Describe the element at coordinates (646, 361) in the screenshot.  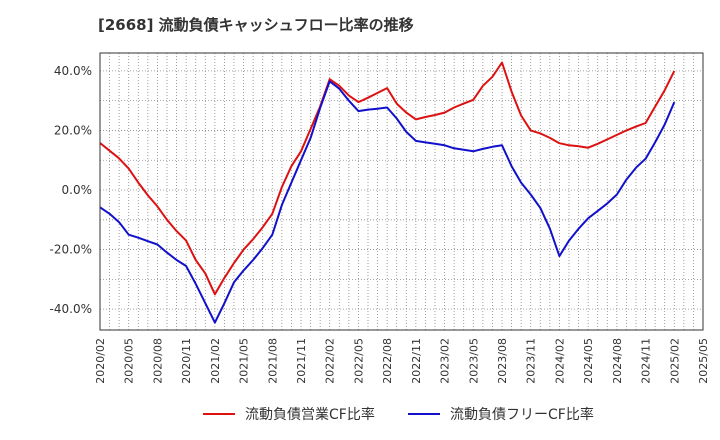
I see `x-tick-label: 2024/11` at that location.